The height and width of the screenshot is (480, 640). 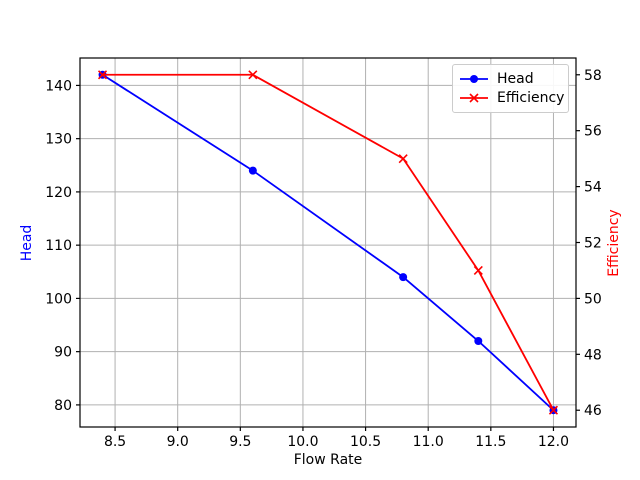 What do you see at coordinates (593, 355) in the screenshot?
I see `svg-text: 48` at bounding box center [593, 355].